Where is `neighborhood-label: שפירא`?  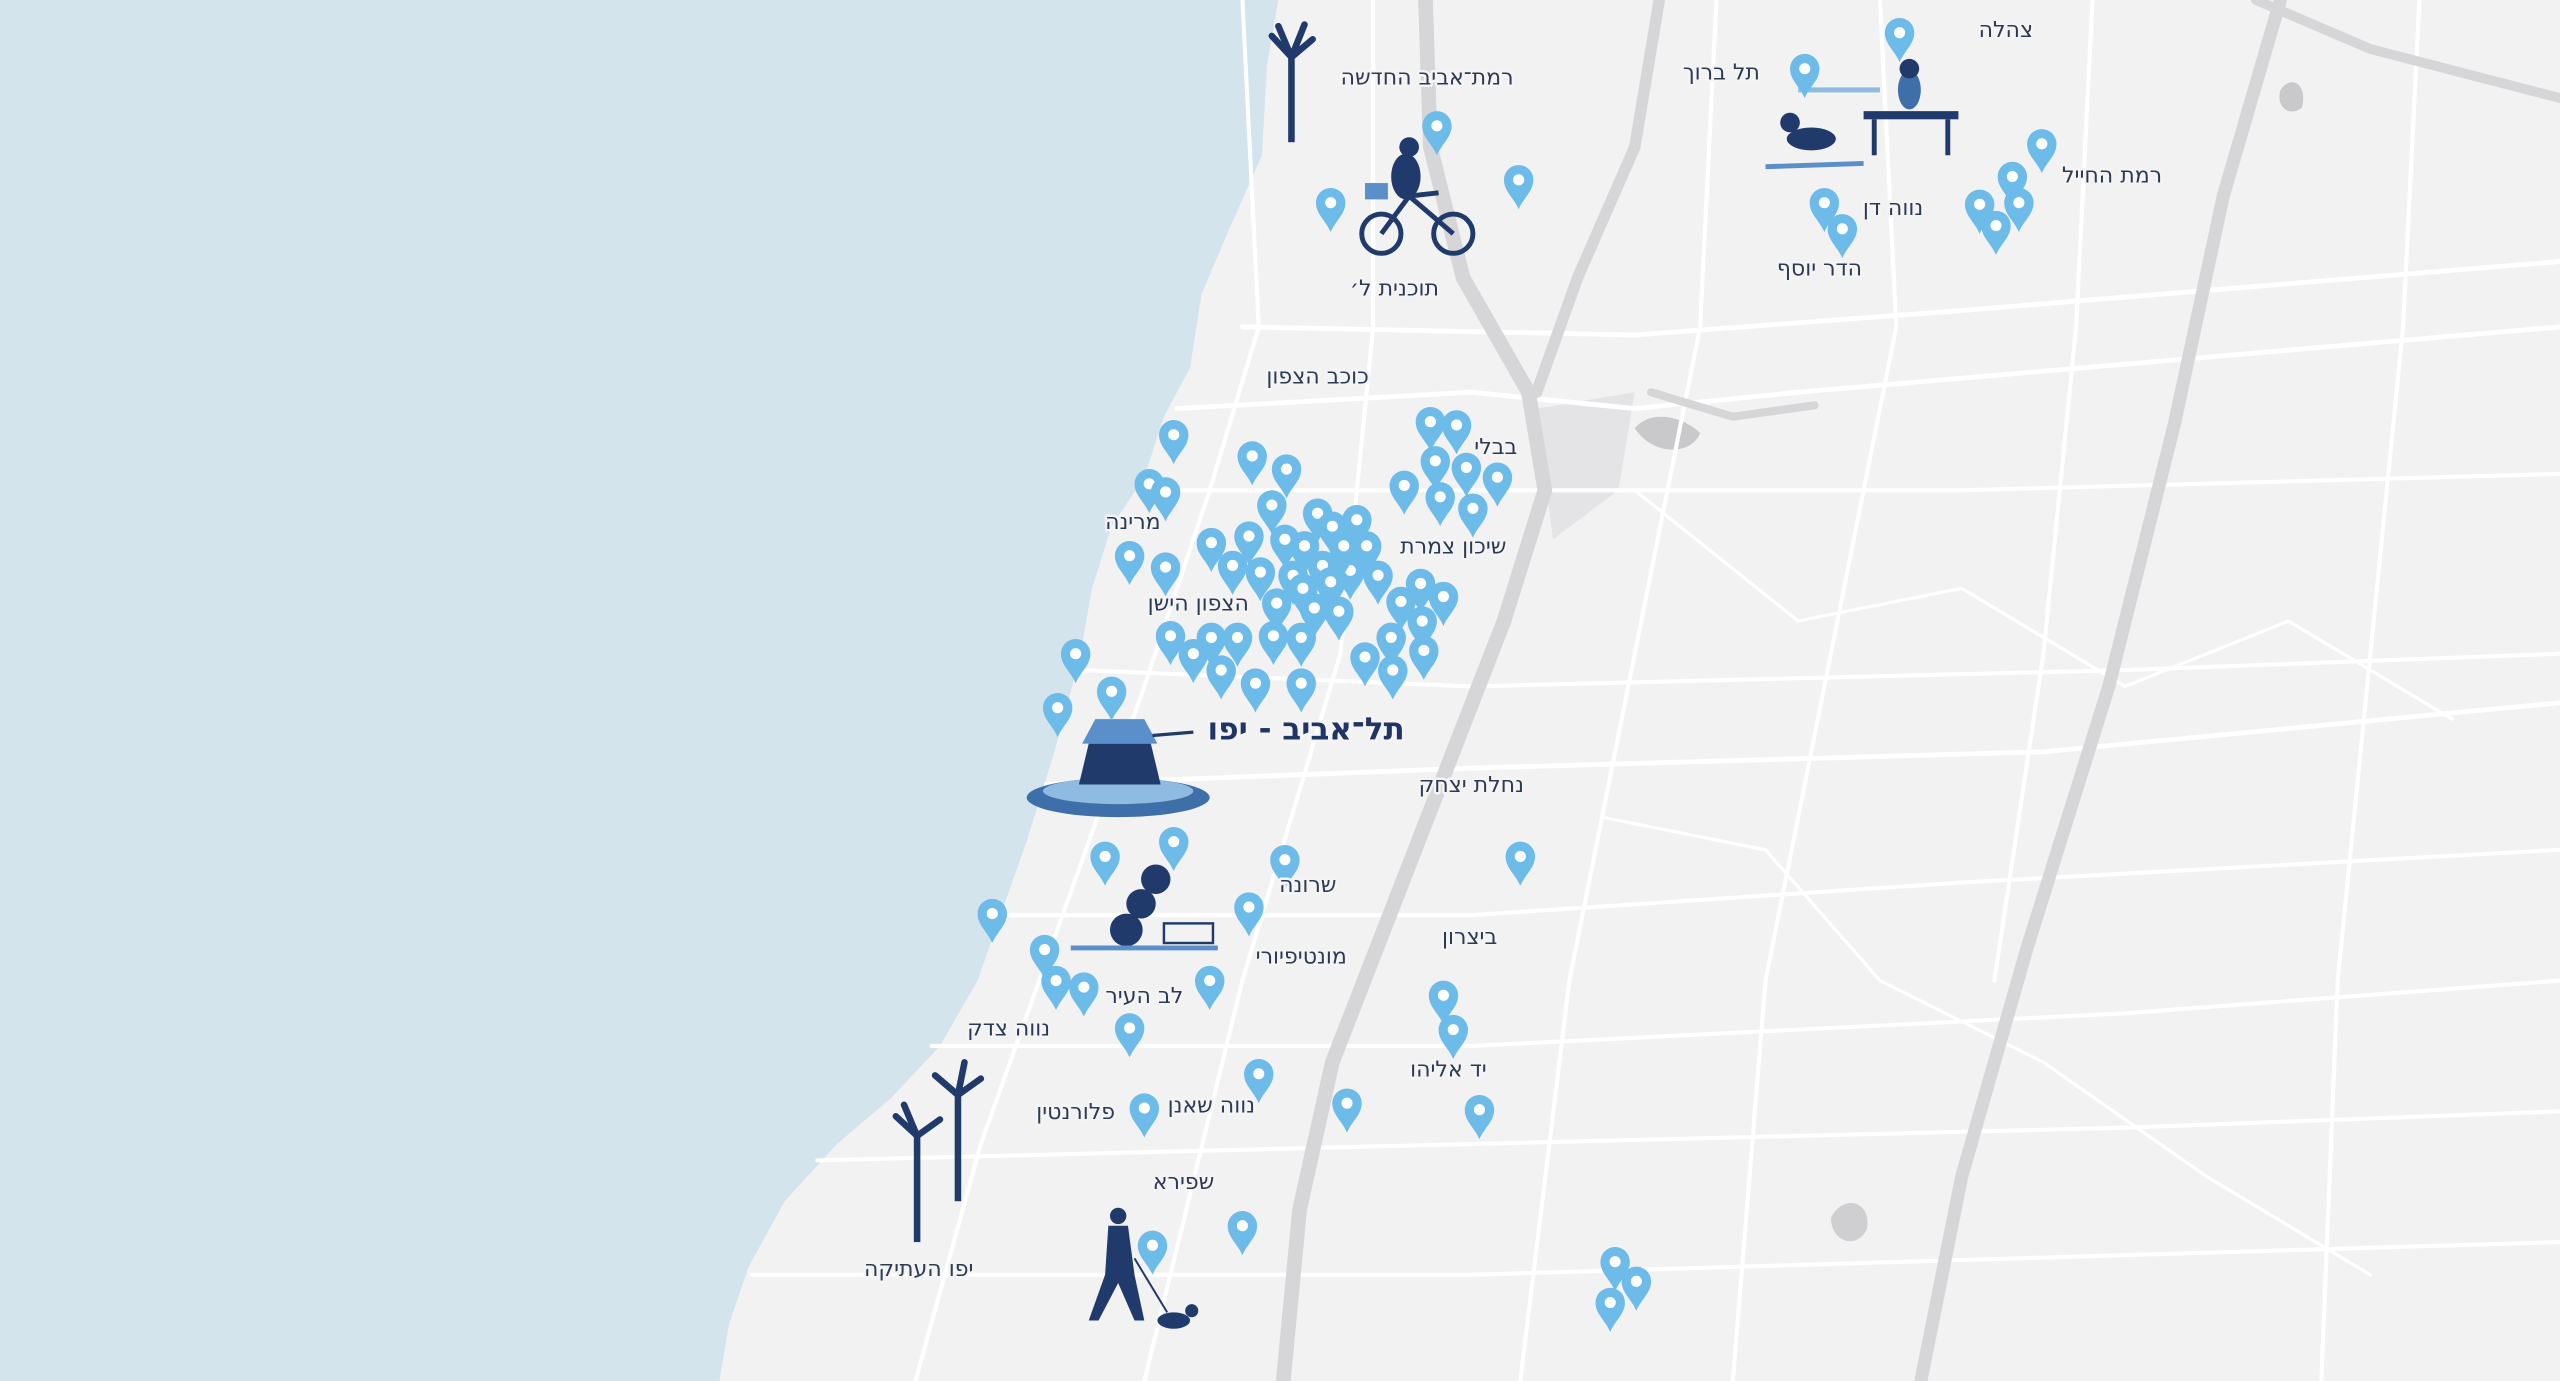 neighborhood-label: שפירא is located at coordinates (1184, 1182).